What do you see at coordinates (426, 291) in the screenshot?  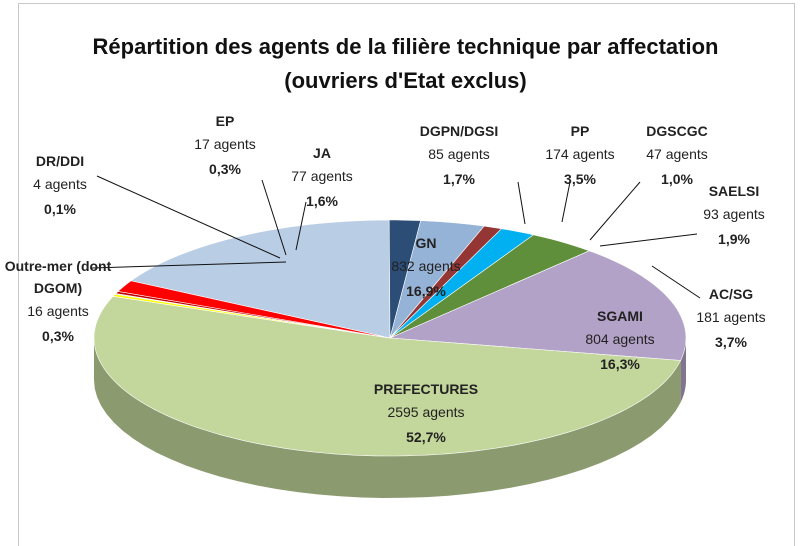 I see `value-label: 16,9%` at bounding box center [426, 291].